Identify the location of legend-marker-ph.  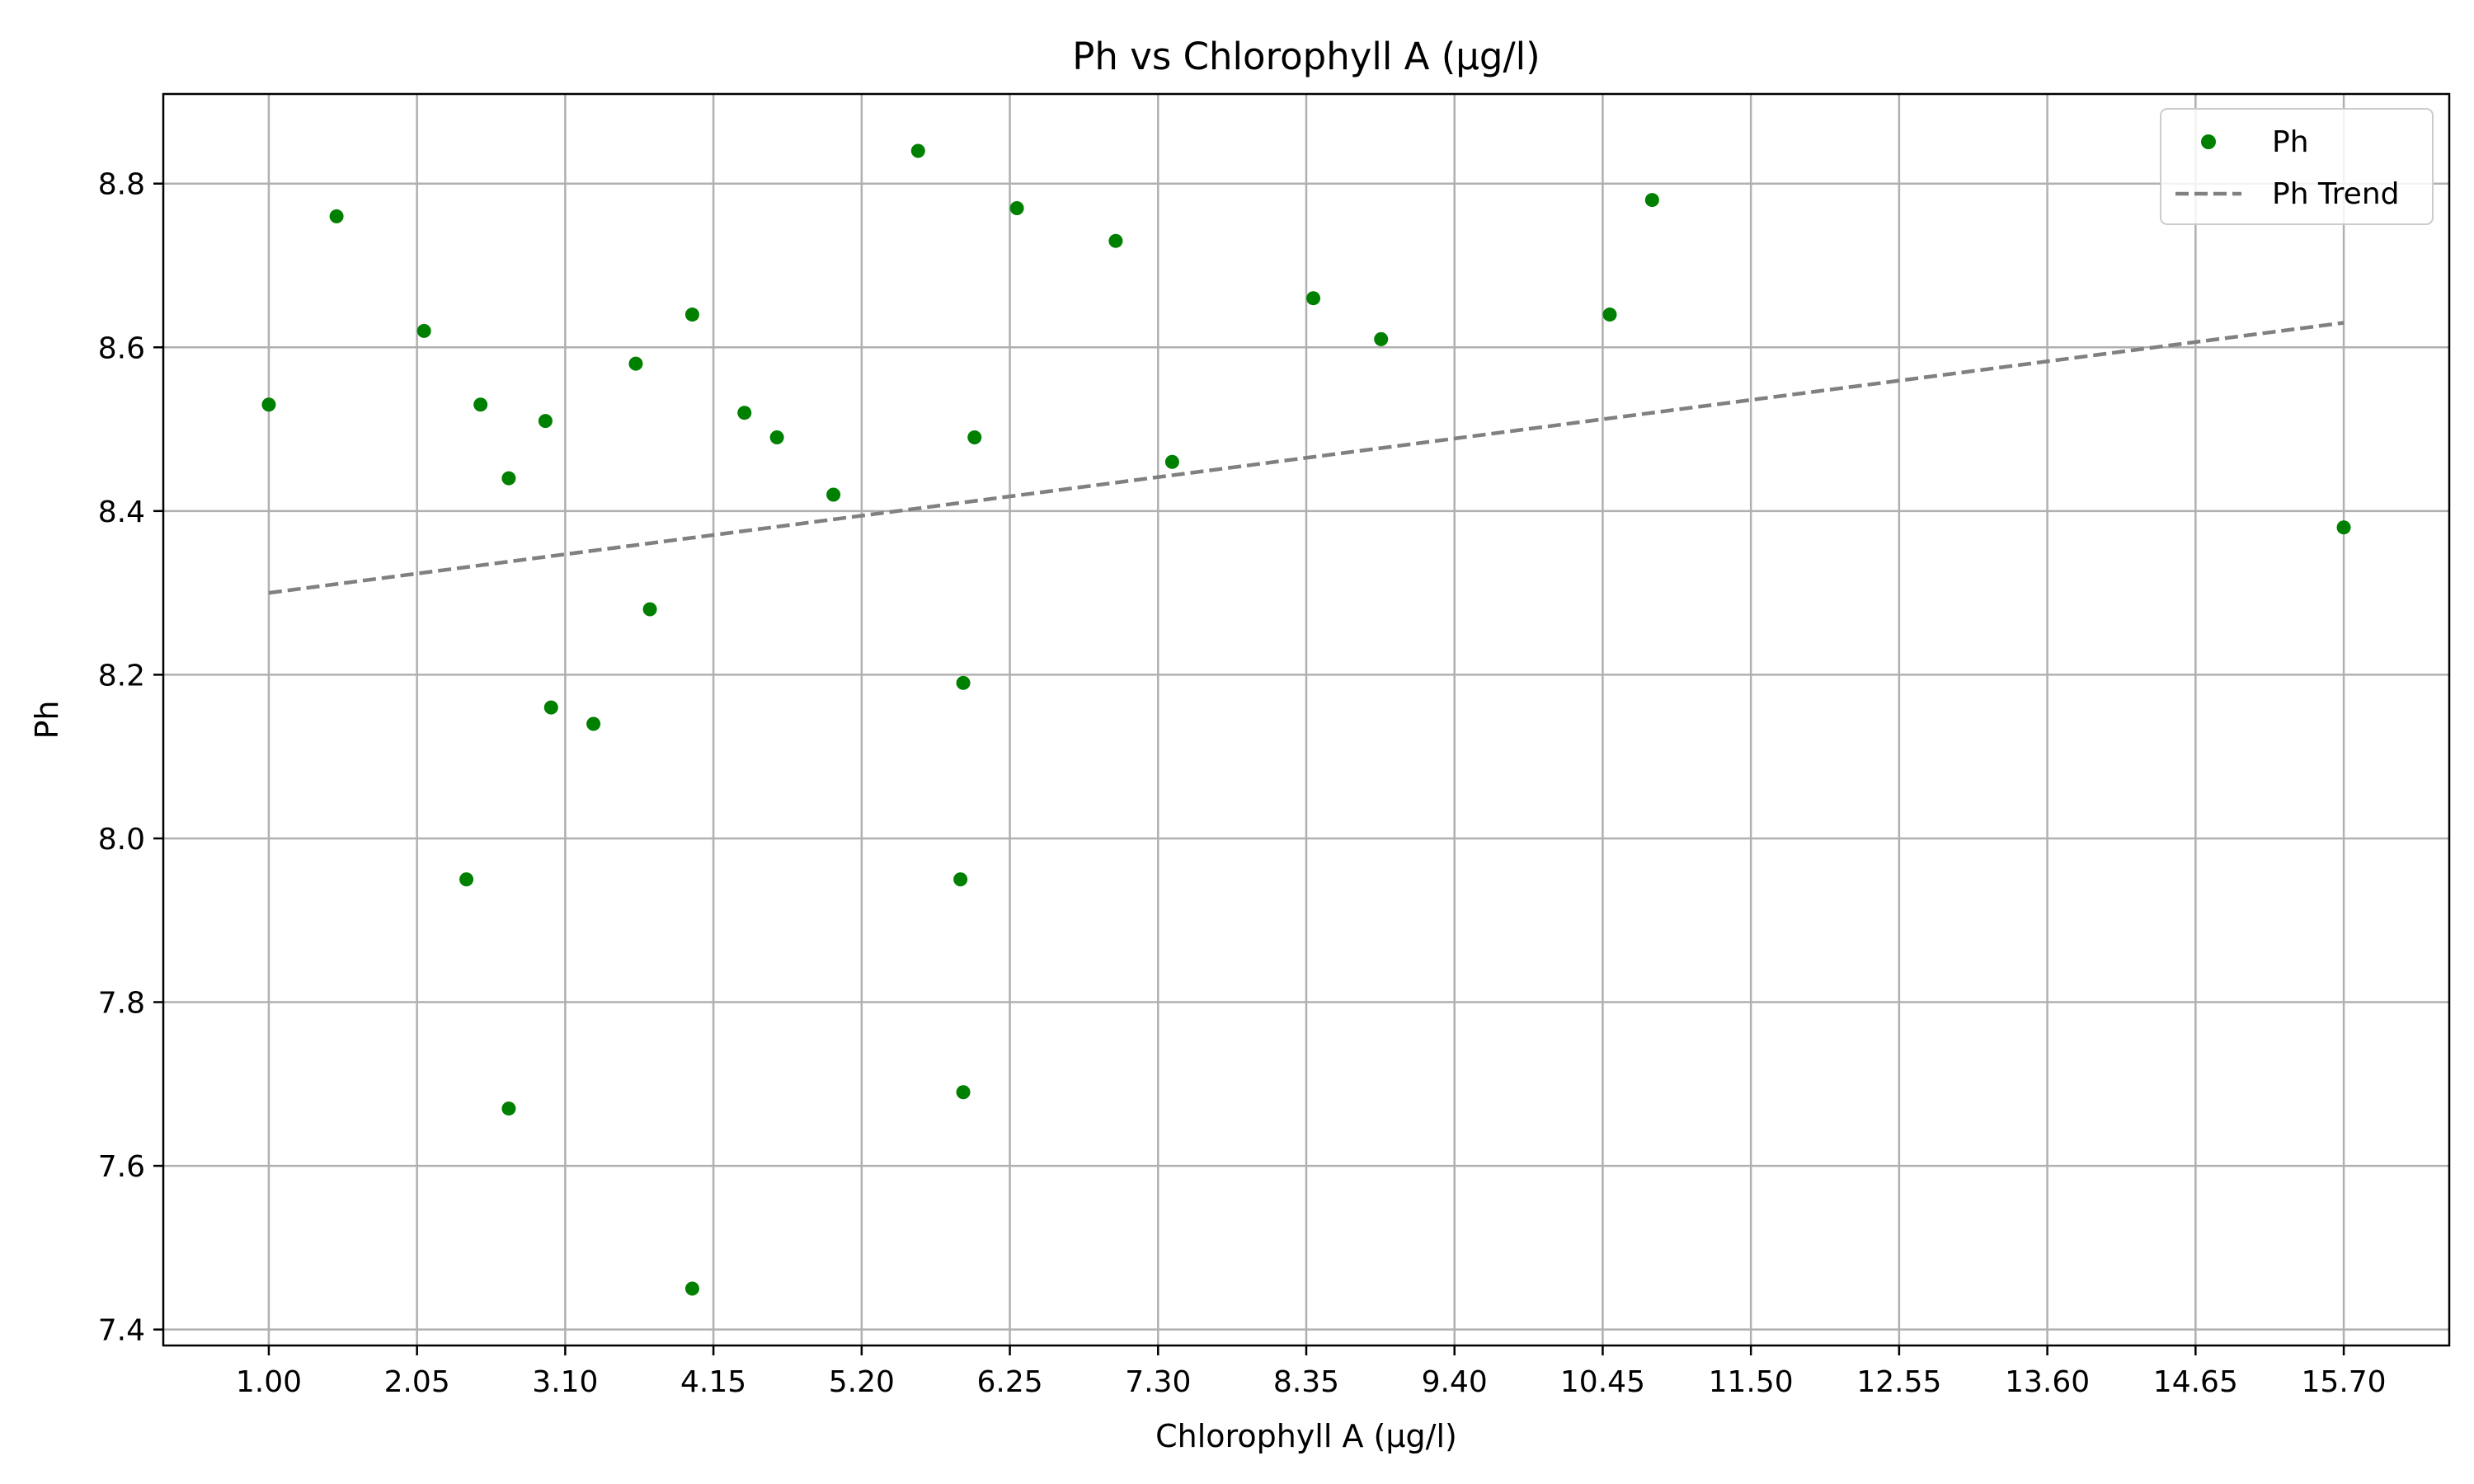
(2208, 141).